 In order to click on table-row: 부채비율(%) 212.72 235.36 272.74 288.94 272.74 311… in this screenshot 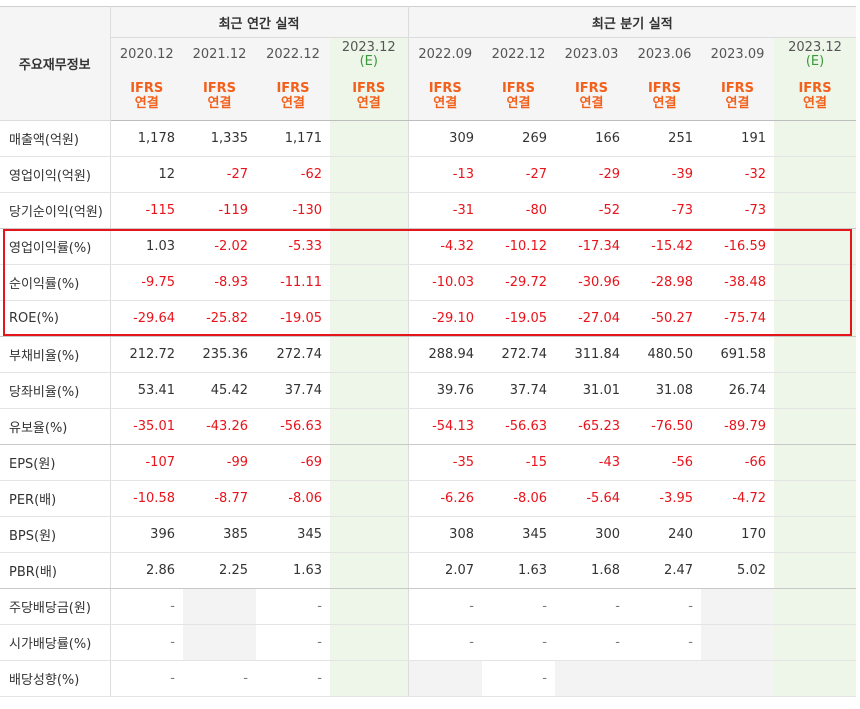, I will do `click(428, 354)`.